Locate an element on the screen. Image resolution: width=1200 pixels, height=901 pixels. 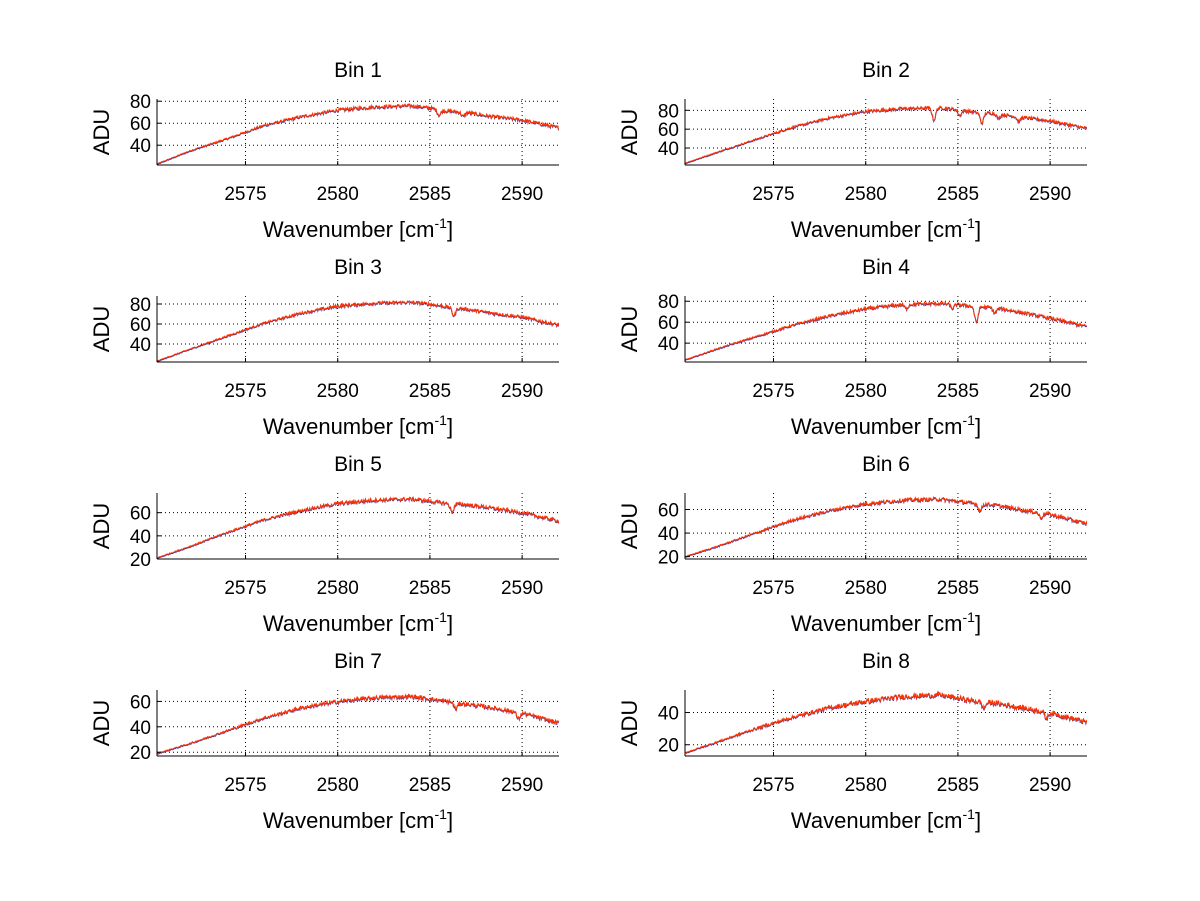
y-axis-label-bin-7: ADU is located at coordinates (101, 723).